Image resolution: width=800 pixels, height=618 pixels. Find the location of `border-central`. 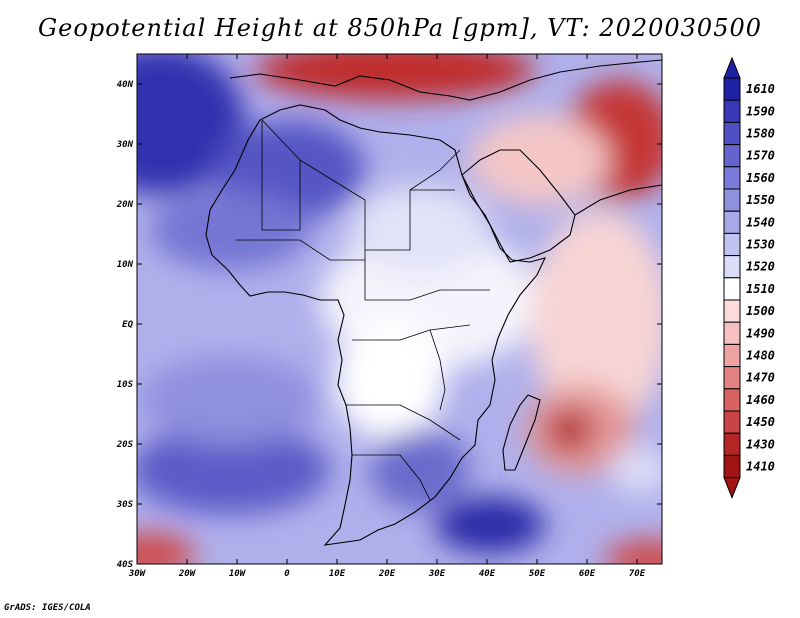

border-central is located at coordinates (427, 275).